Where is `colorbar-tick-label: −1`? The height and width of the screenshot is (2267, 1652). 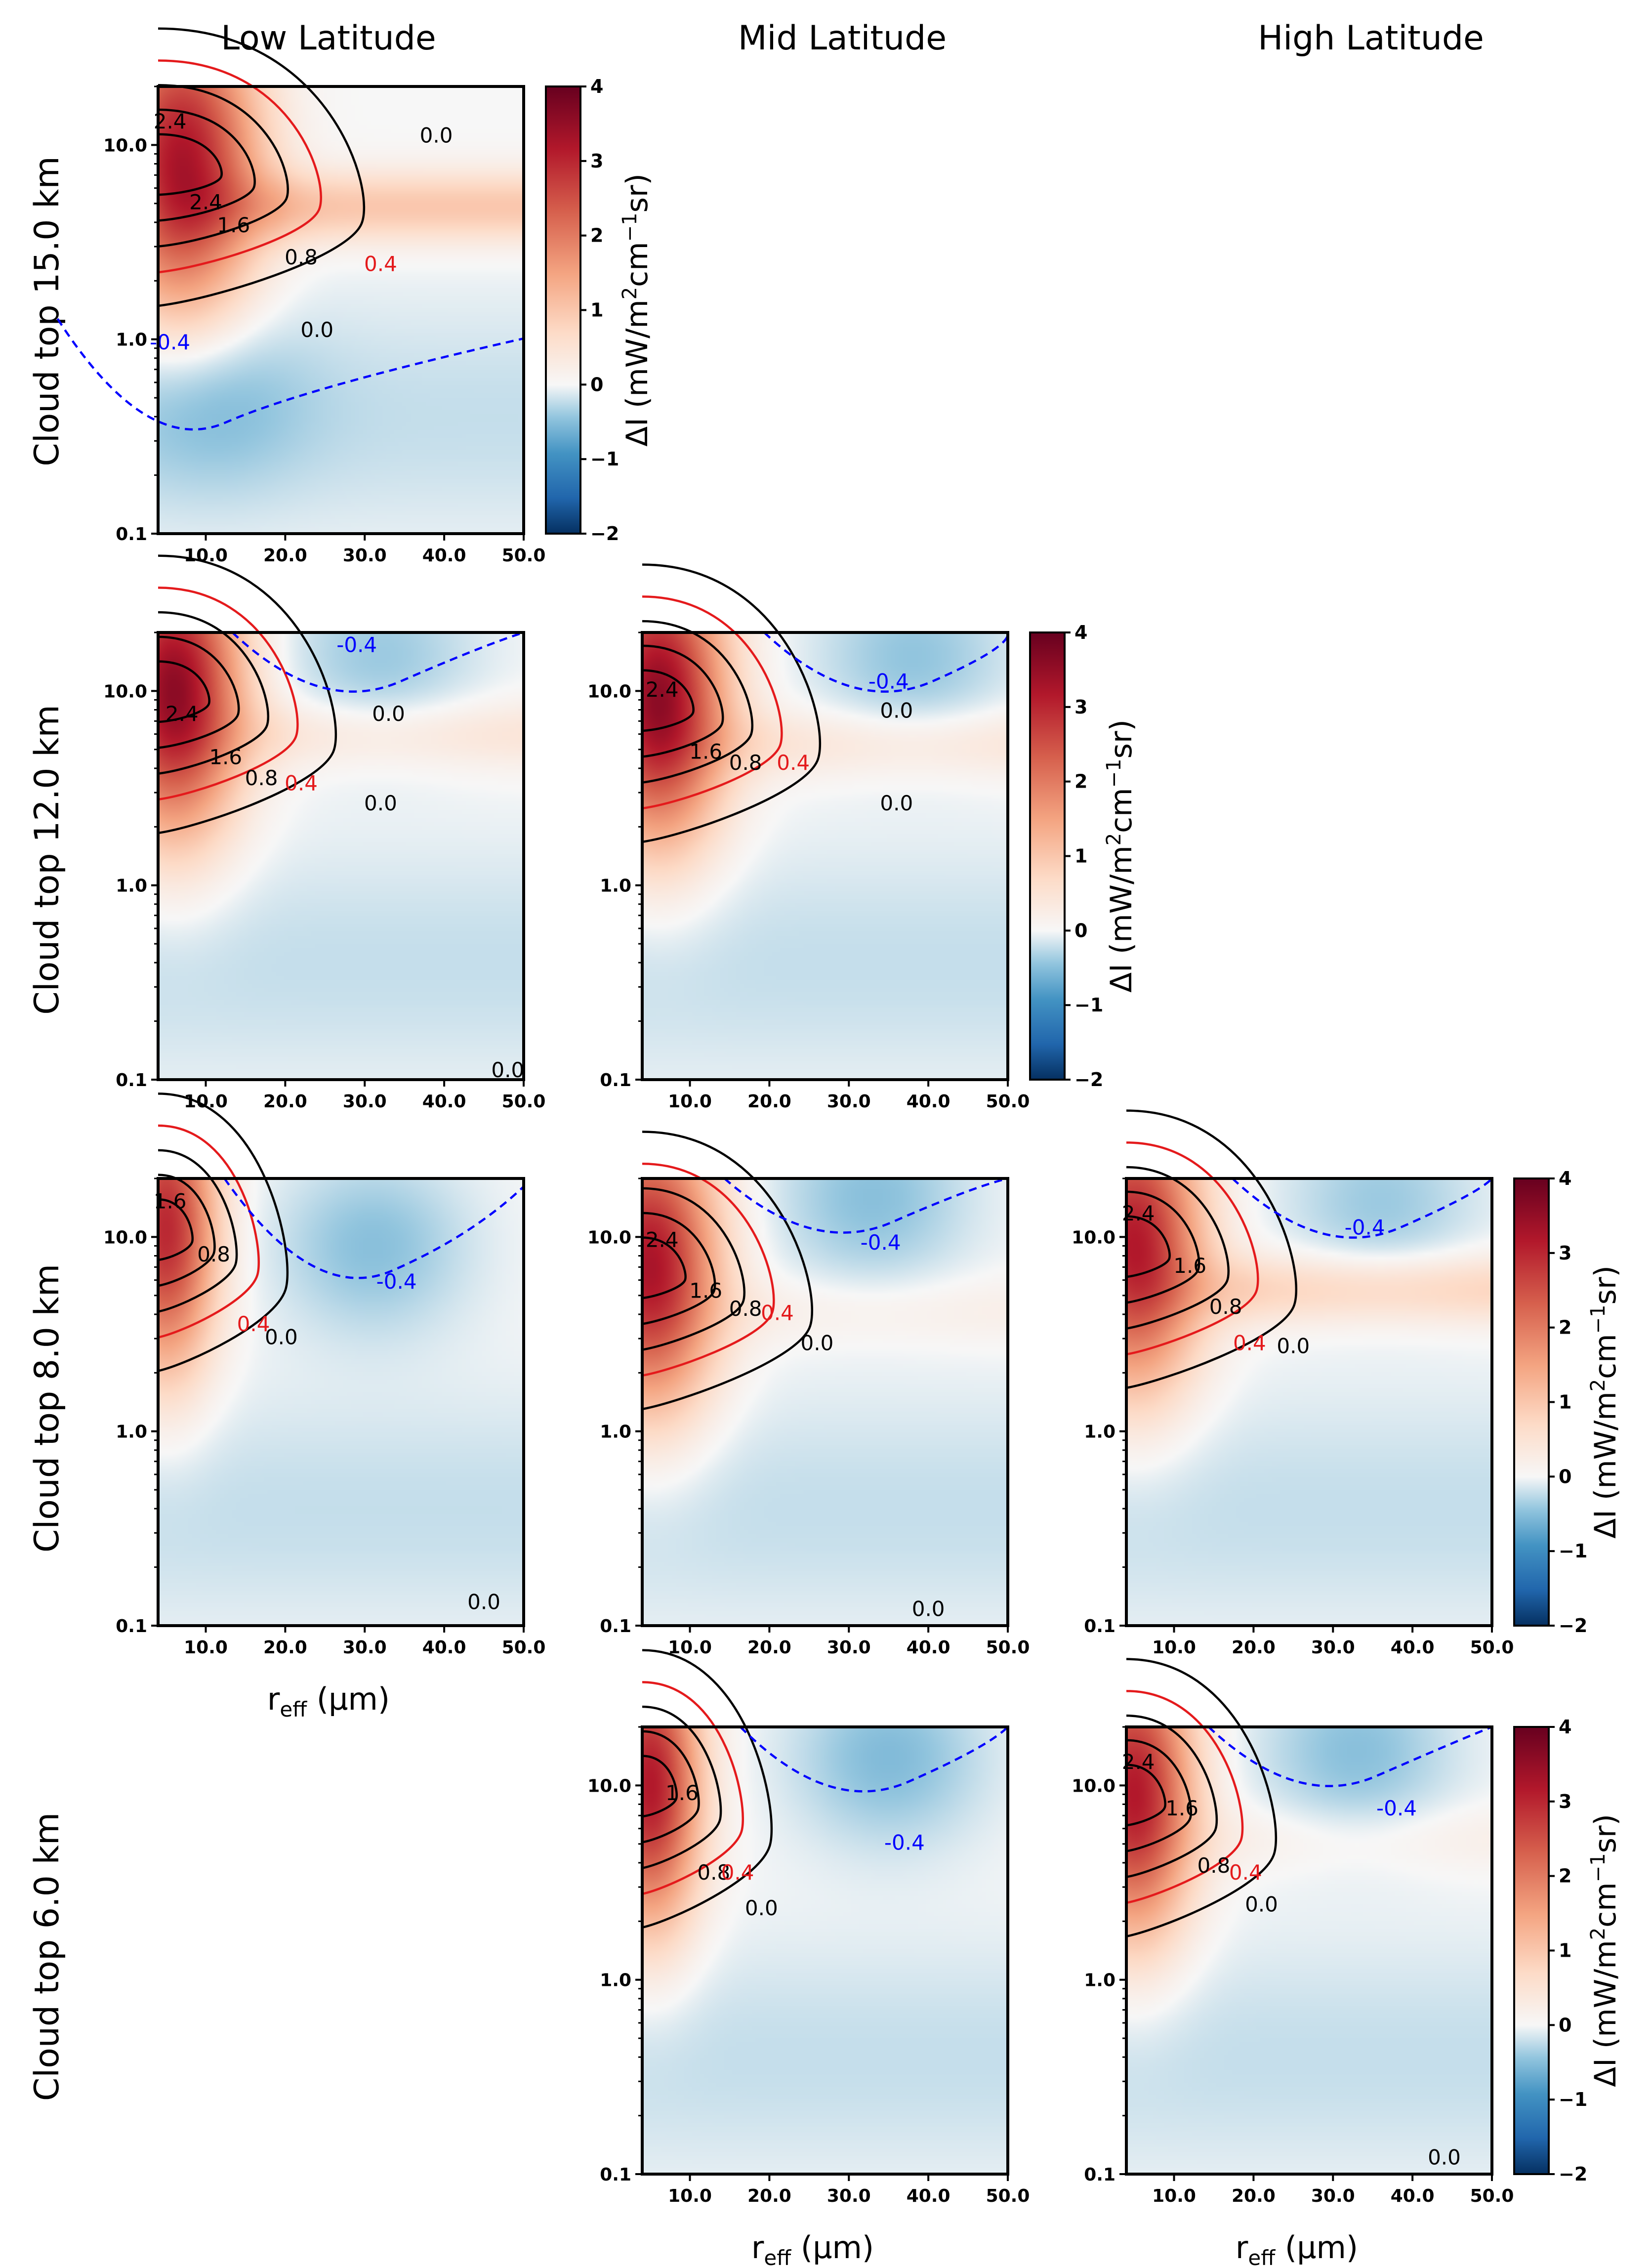 colorbar-tick-label: −1 is located at coordinates (1573, 2099).